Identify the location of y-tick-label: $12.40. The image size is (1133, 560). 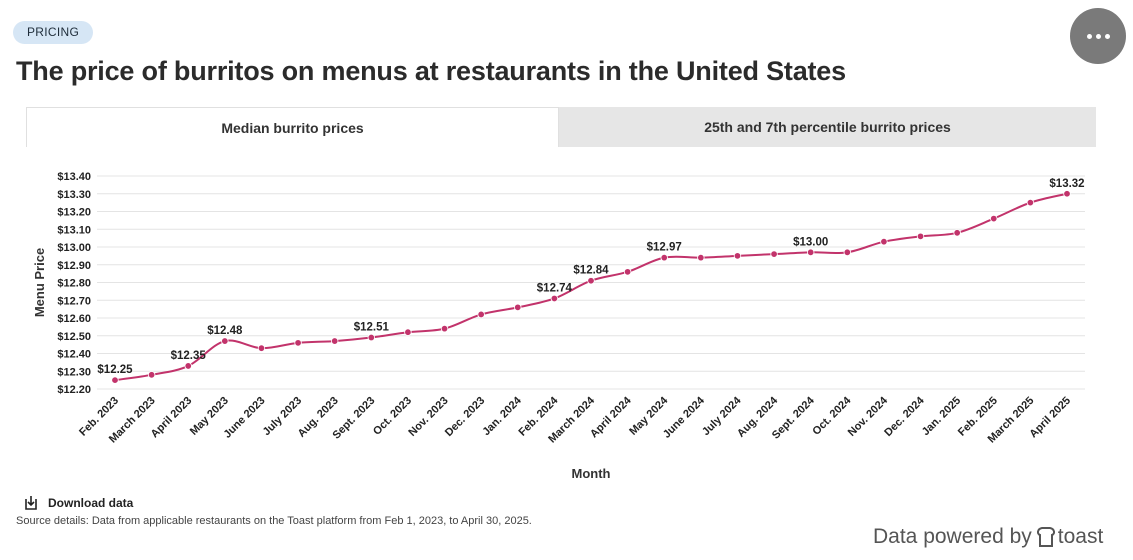
(74, 355).